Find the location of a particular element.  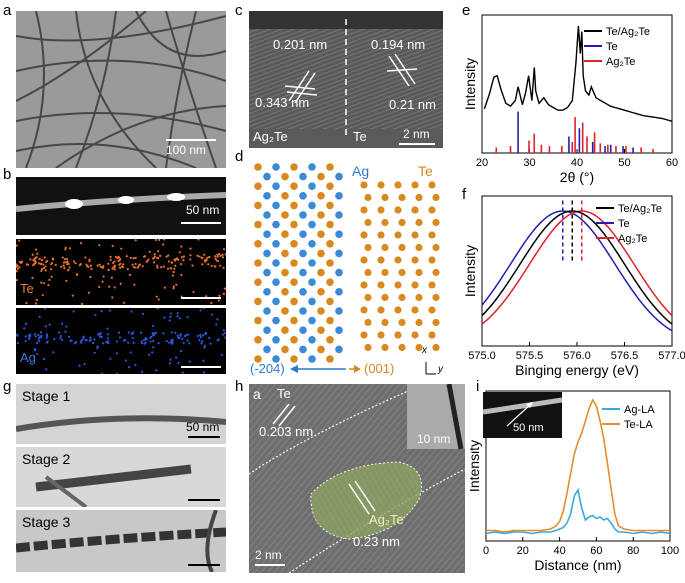

legend-entry: Ag-LA is located at coordinates (639, 410).